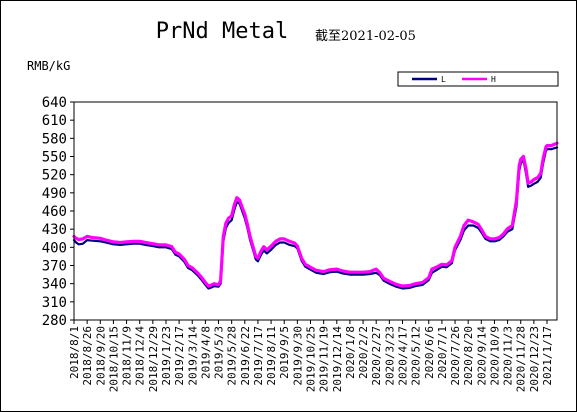  Describe the element at coordinates (363, 352) in the screenshot. I see `x-tick-label: 2020/2/2` at that location.